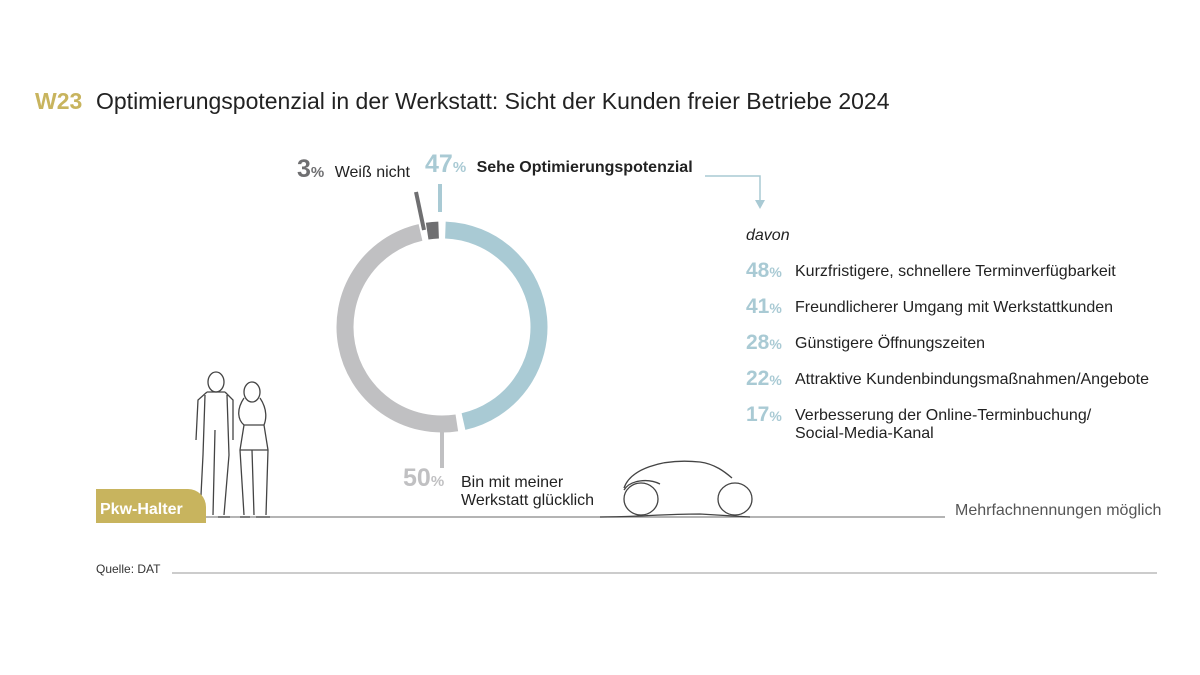 This screenshot has height=675, width=1200. What do you see at coordinates (128, 569) in the screenshot?
I see `source-note: Quelle: DAT` at bounding box center [128, 569].